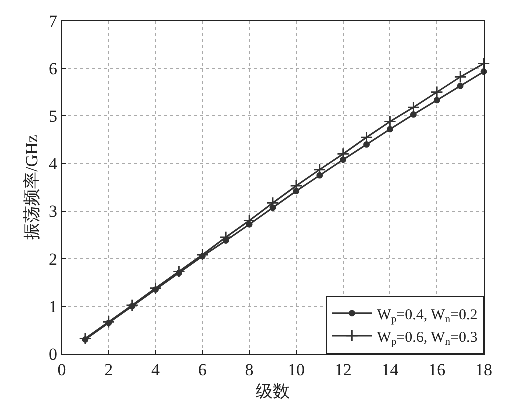  I want to click on x-tick-label: 10, so click(296, 370).